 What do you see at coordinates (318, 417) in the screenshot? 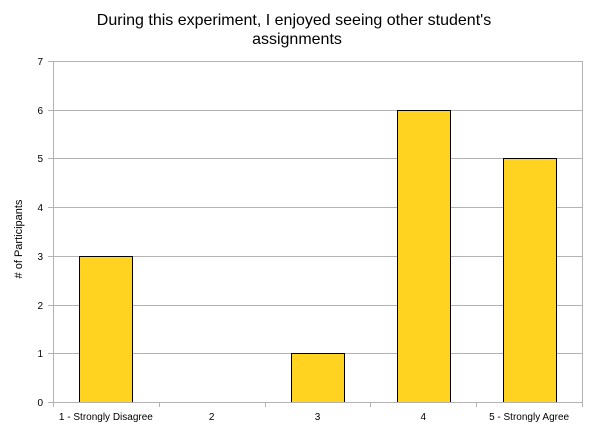
I see `x-tick-label: 3` at bounding box center [318, 417].